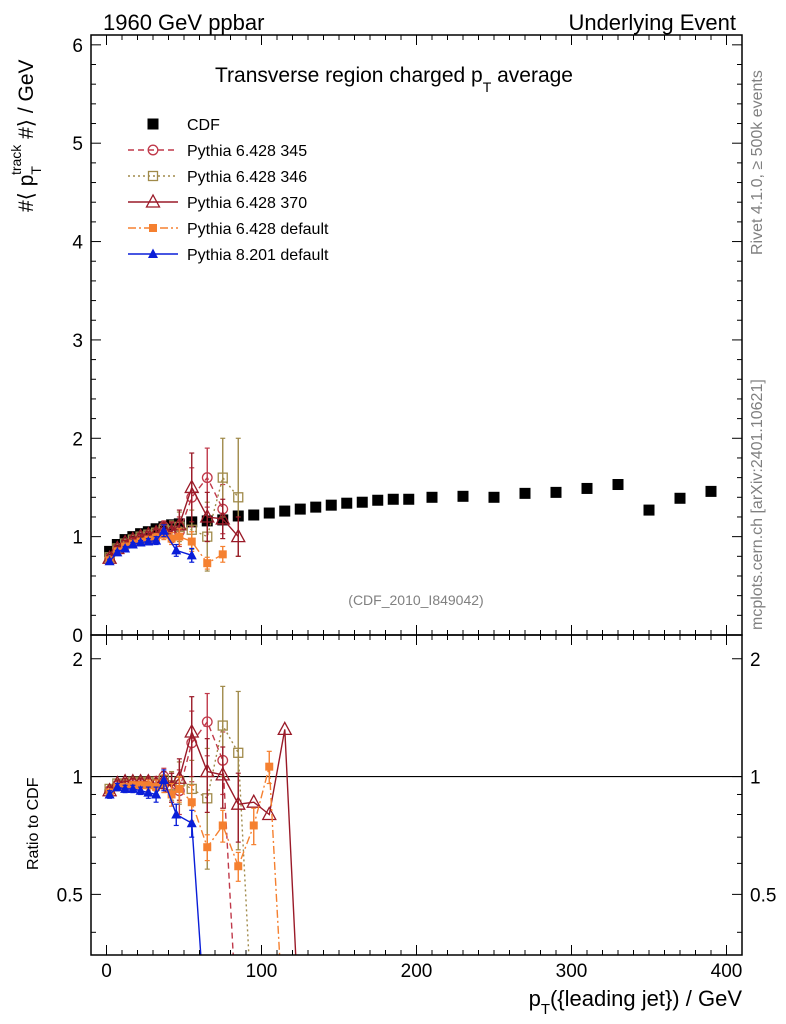 Image resolution: width=786 pixels, height=1024 pixels. I want to click on main-point-p345, so click(207, 478).